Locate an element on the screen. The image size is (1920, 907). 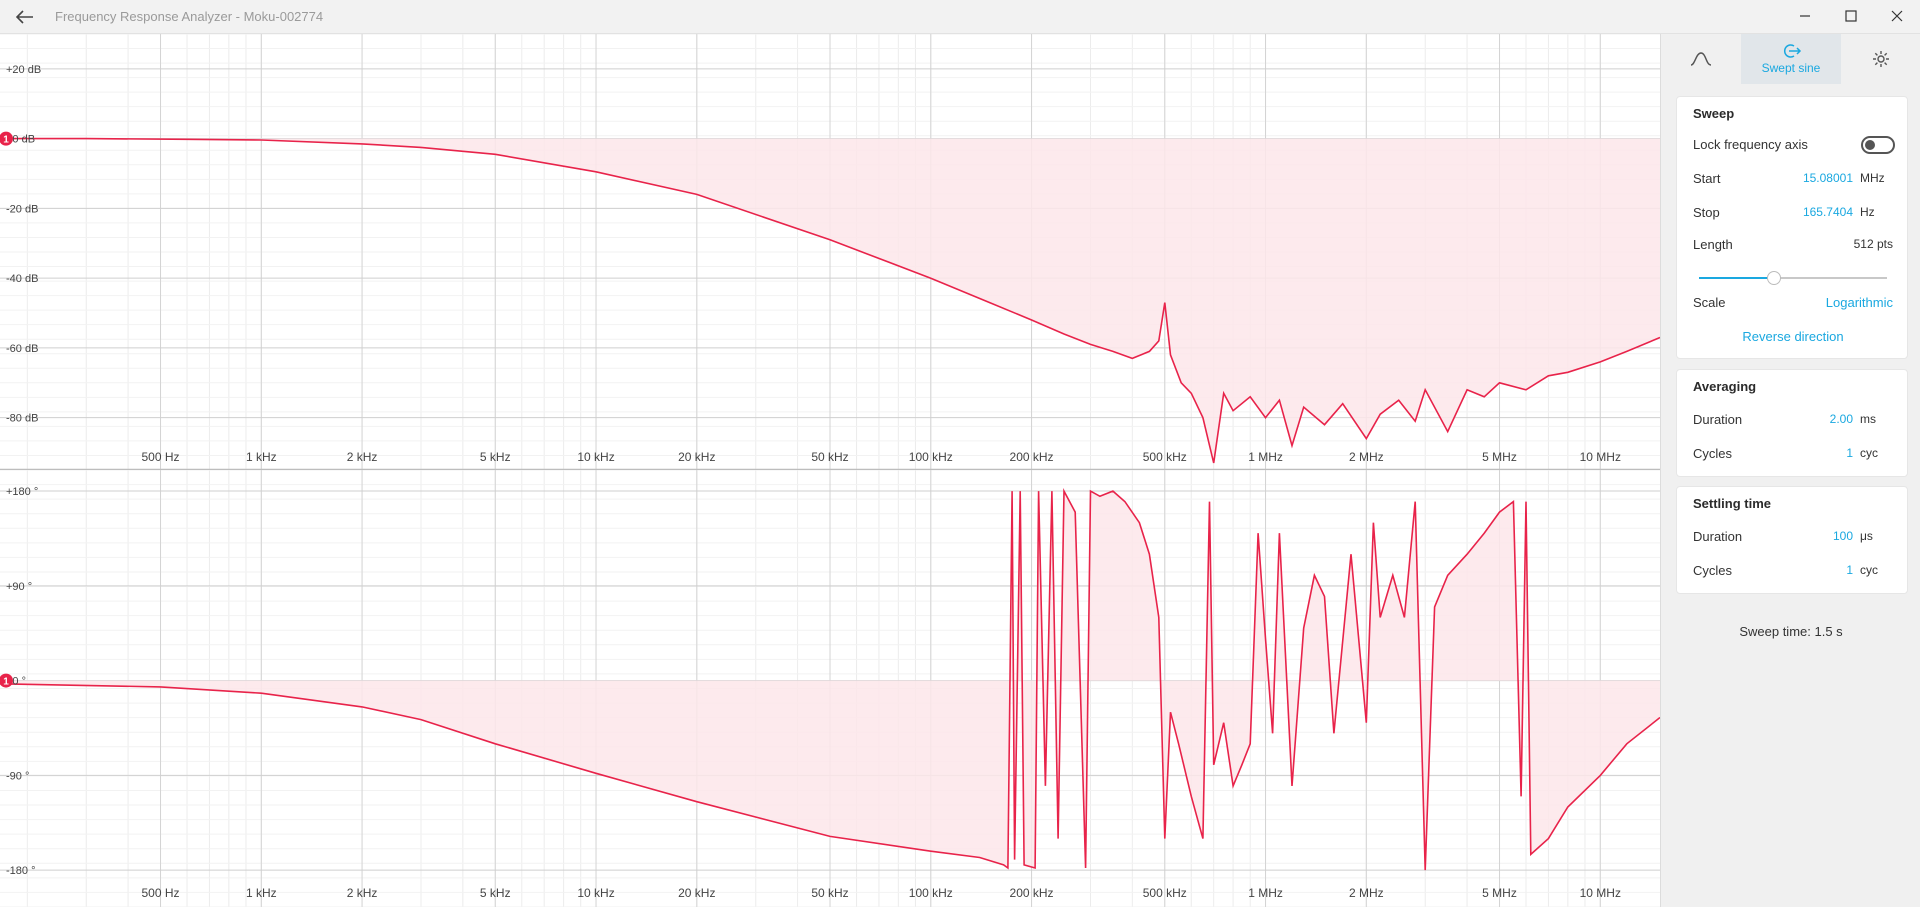
start-unit: MHz is located at coordinates (1872, 178).